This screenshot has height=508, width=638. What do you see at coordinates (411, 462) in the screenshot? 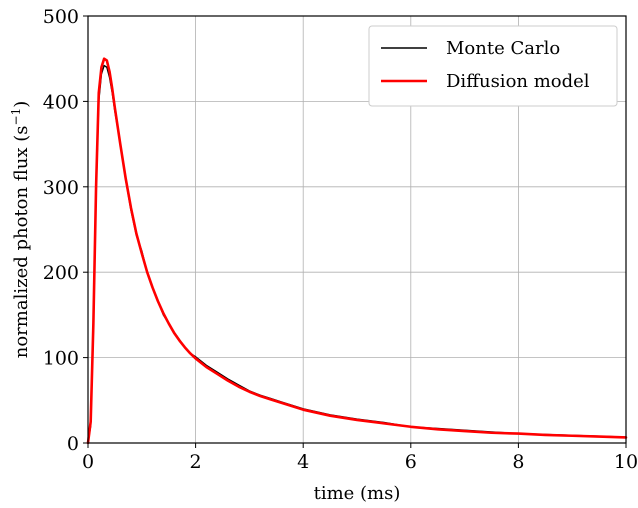
I see `x-tick-label: 6` at bounding box center [411, 462].